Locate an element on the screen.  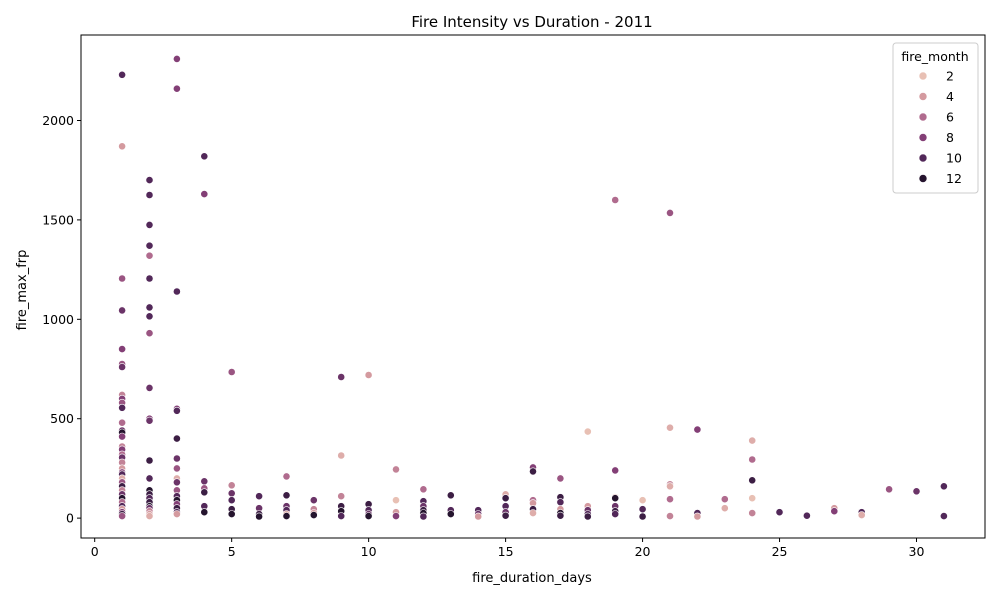
y-tick-label: 1500 is located at coordinates (58, 219).